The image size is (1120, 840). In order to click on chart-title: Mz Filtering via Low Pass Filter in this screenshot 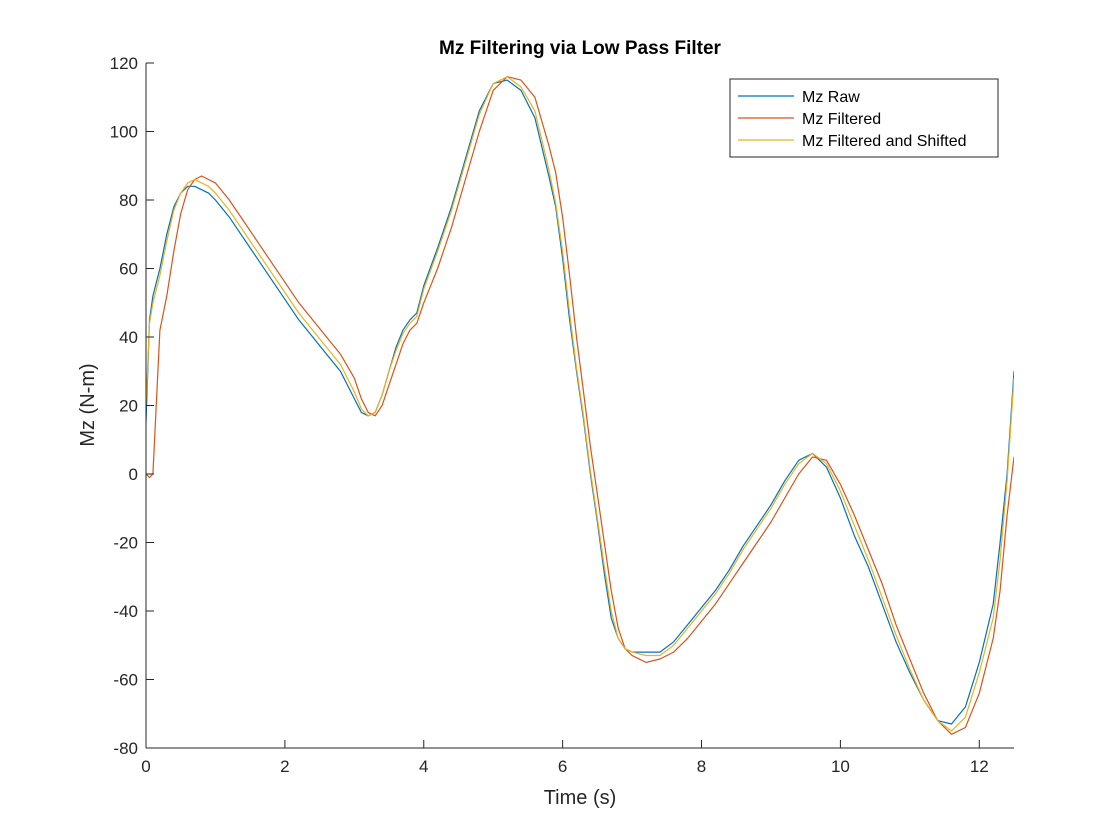, I will do `click(580, 48)`.